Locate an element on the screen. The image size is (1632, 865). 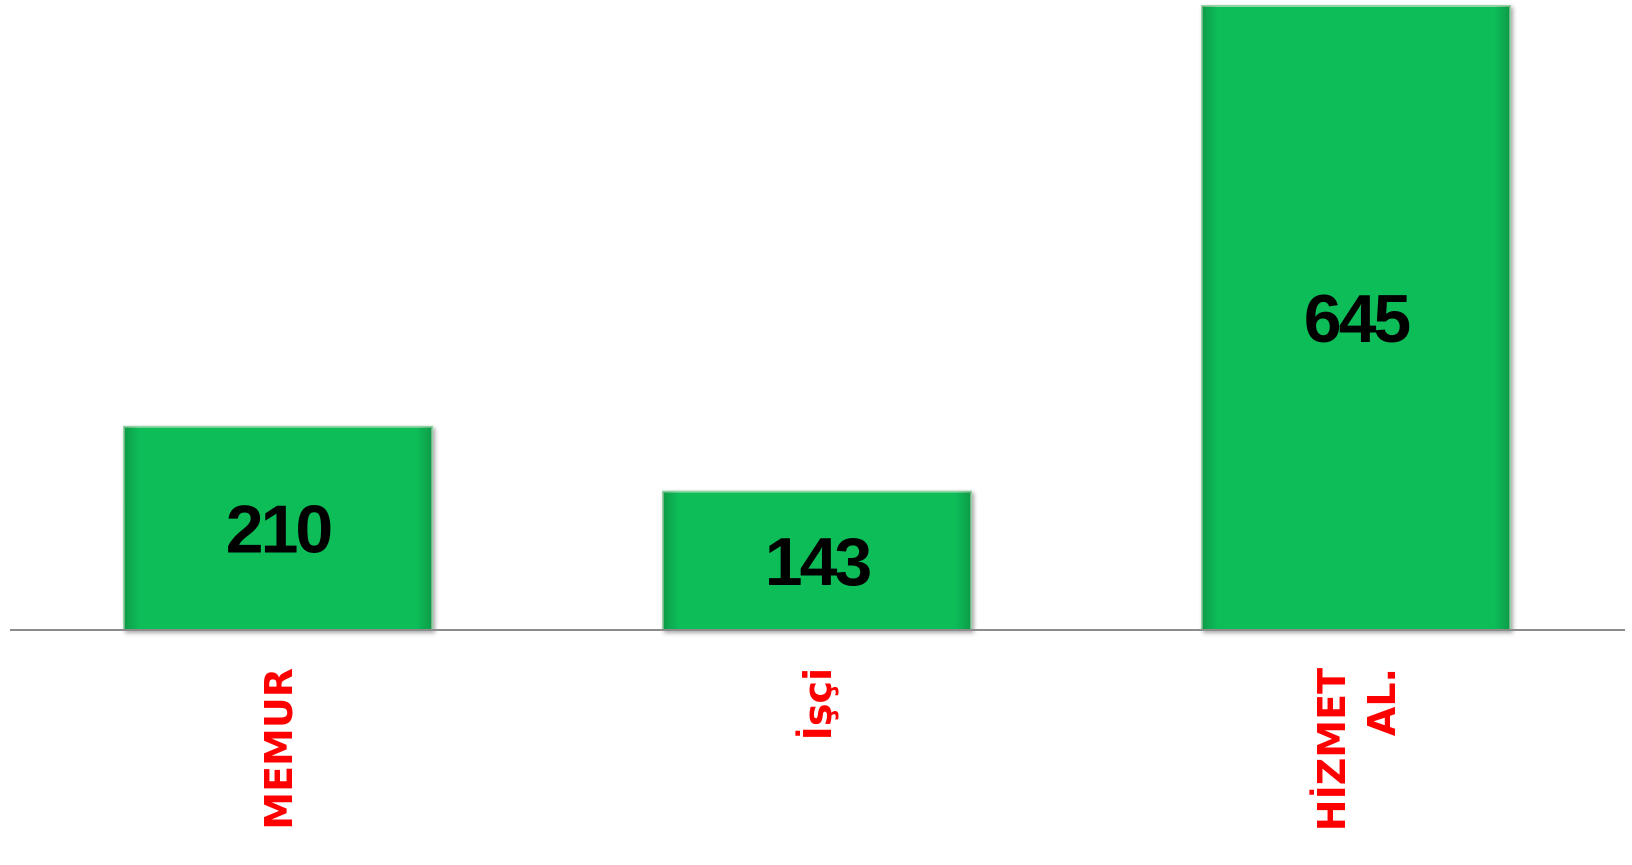
category-label-2-line-1: İşçi is located at coordinates (818, 704).